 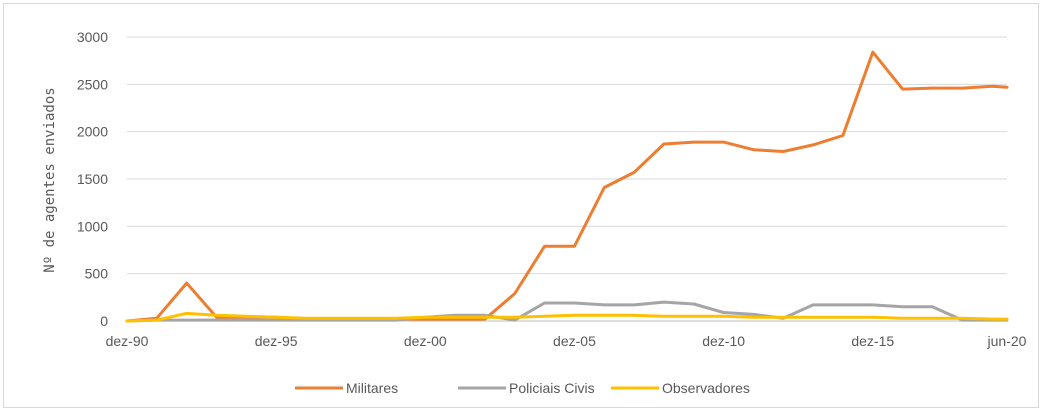 I want to click on x-tick-label: dez-15, so click(x=872, y=341).